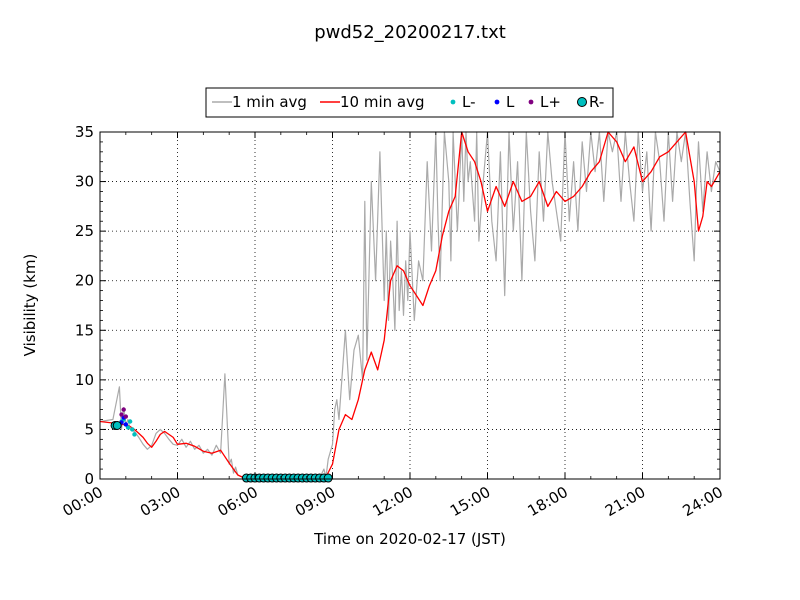 This screenshot has width=800, height=600. What do you see at coordinates (269, 102) in the screenshot?
I see `legend-label-1minavg: 1 min avg` at bounding box center [269, 102].